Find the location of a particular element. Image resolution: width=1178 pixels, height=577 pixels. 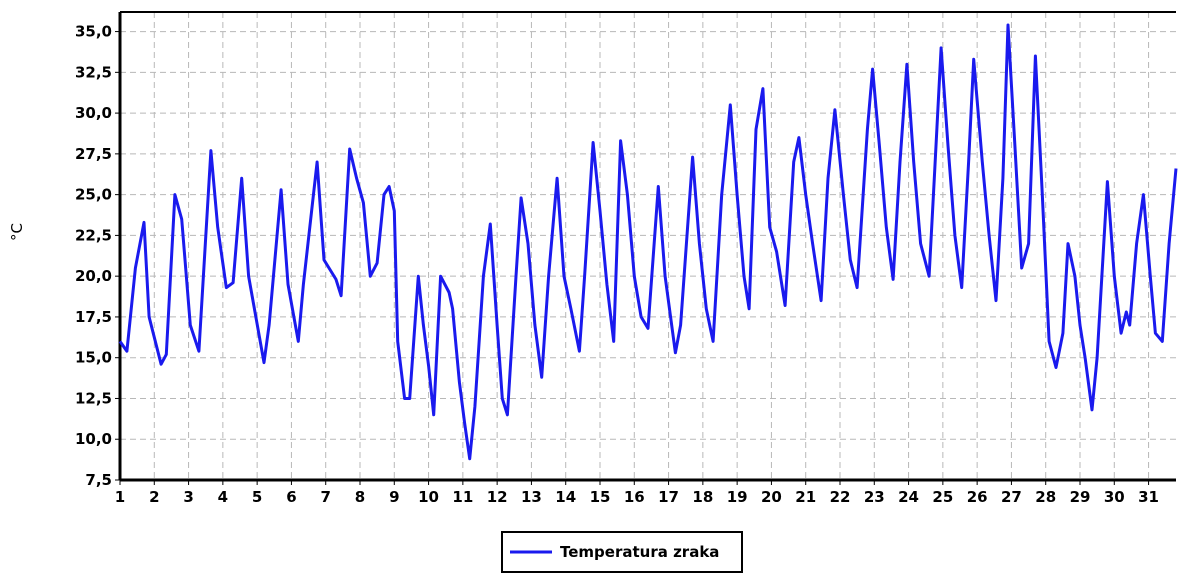

x-tick-label: 7 is located at coordinates (325, 497).